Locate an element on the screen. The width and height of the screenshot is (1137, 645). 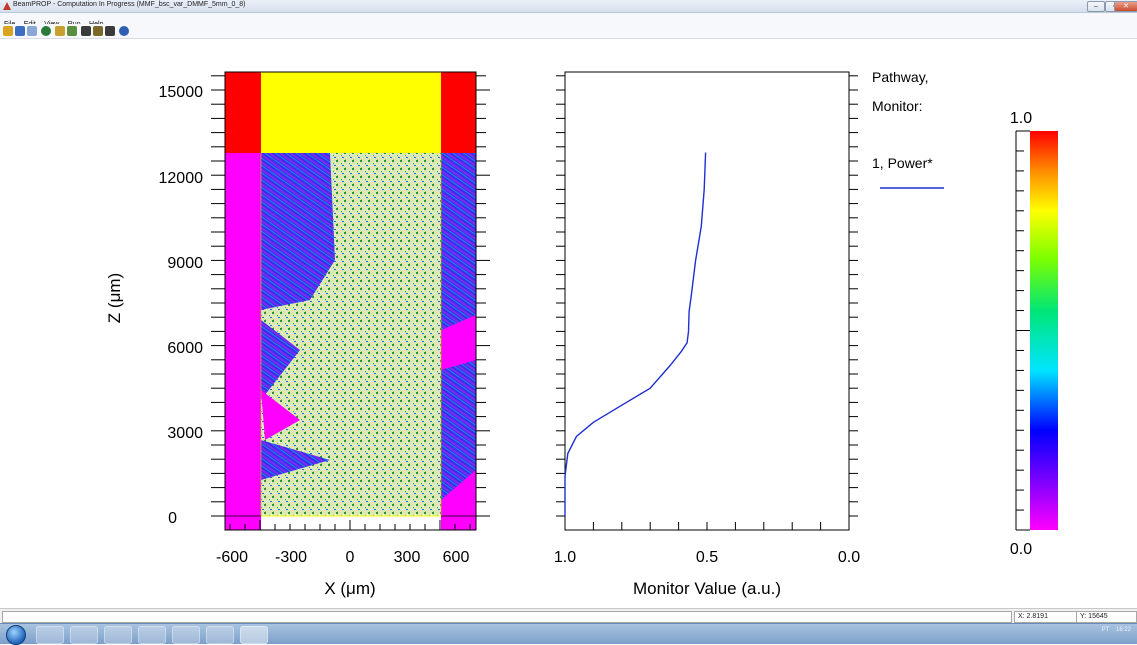
chart2-icon is located at coordinates (72, 31).